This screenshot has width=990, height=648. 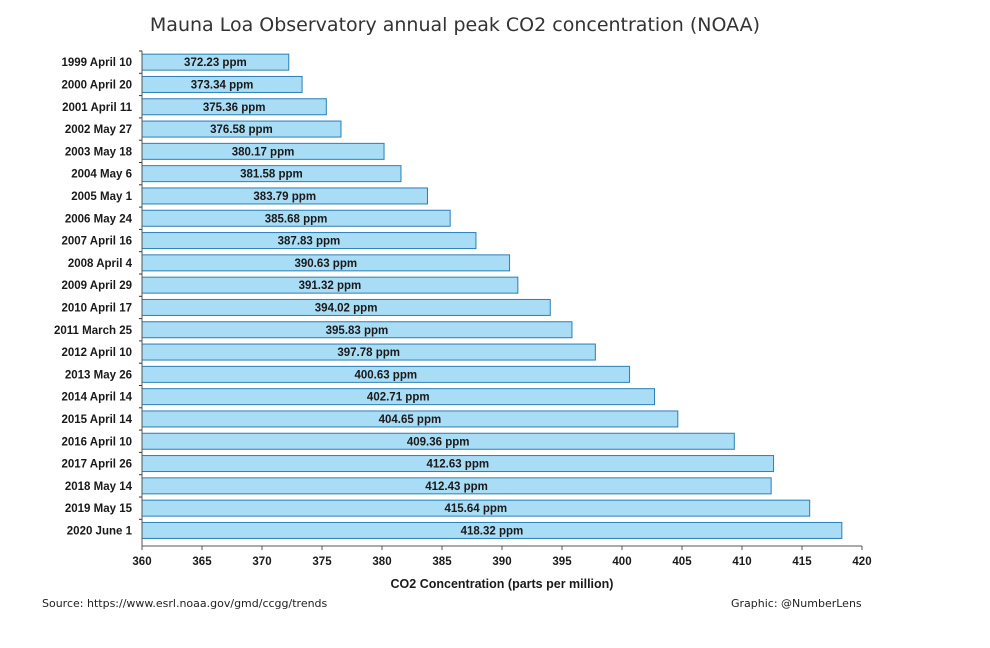 What do you see at coordinates (241, 130) in the screenshot?
I see `data-label: 376.58 ppm` at bounding box center [241, 130].